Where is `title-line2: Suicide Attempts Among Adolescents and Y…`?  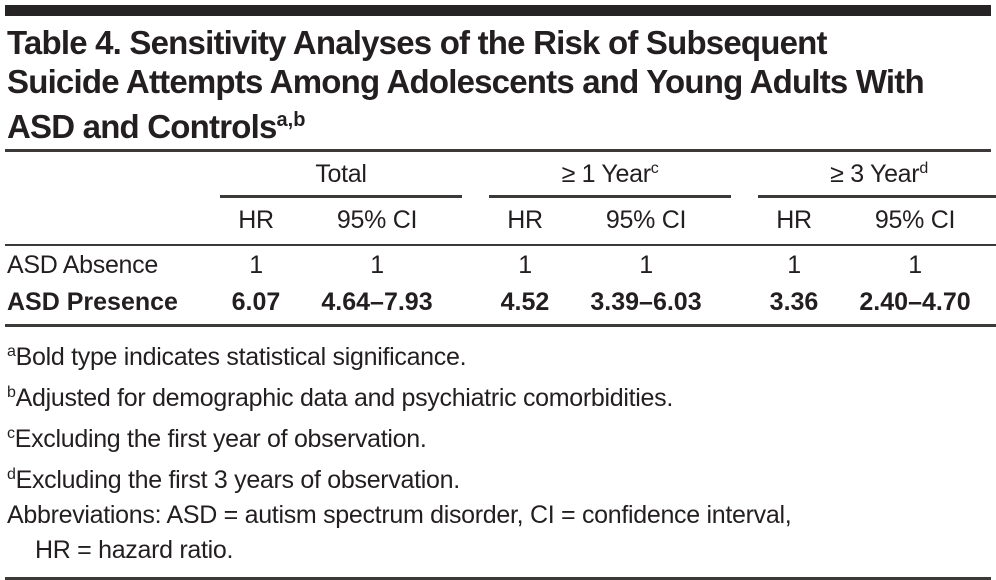
title-line2: Suicide Attempts Among Adolescents and Y… is located at coordinates (466, 81).